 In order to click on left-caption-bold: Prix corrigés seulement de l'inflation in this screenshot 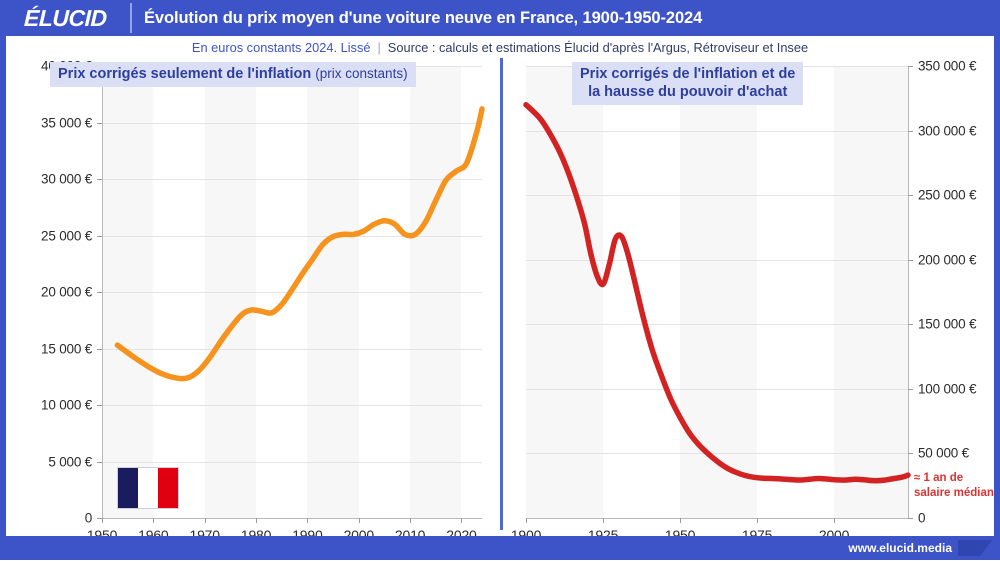, I will do `click(185, 74)`.